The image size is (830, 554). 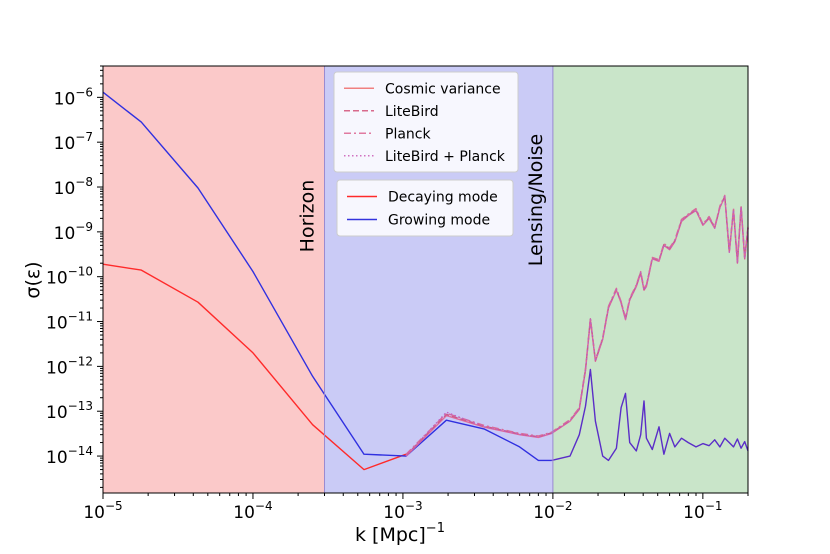 What do you see at coordinates (443, 89) in the screenshot?
I see `legend-label: Cosmic variance` at bounding box center [443, 89].